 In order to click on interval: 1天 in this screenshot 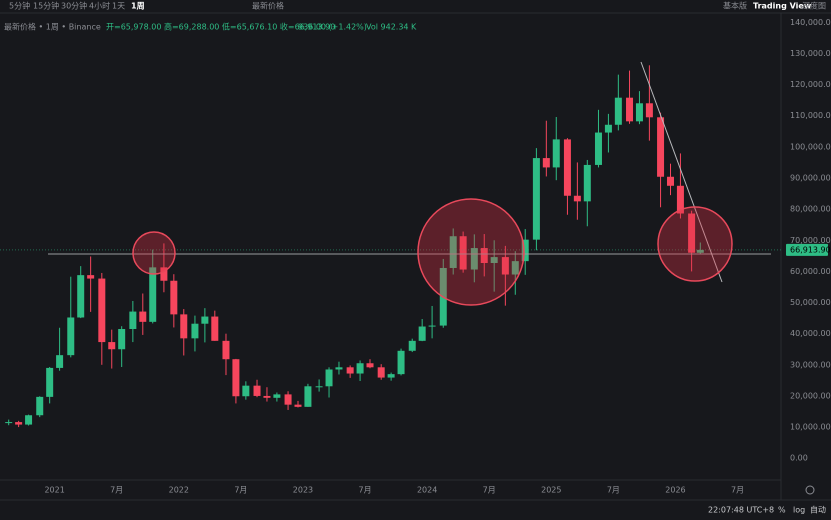, I will do `click(118, 6)`.